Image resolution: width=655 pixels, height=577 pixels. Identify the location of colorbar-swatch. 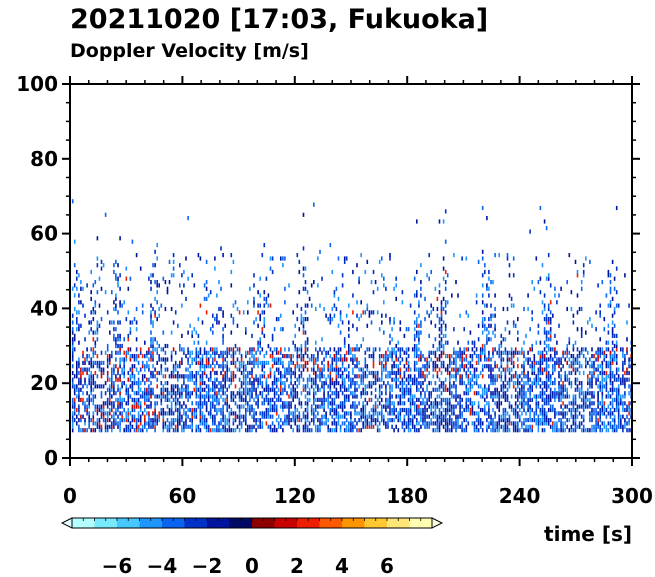
(196, 523).